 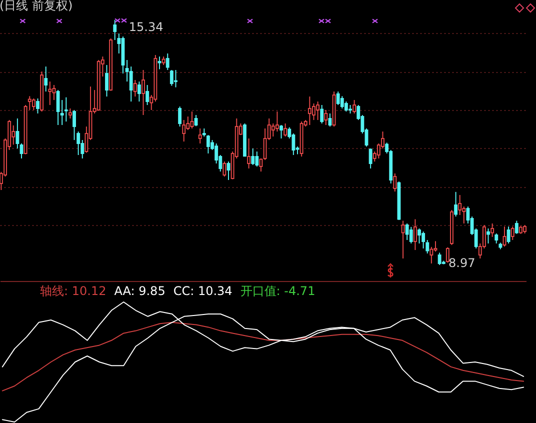 What do you see at coordinates (462, 263) in the screenshot?
I see `annotation: 8.97` at bounding box center [462, 263].